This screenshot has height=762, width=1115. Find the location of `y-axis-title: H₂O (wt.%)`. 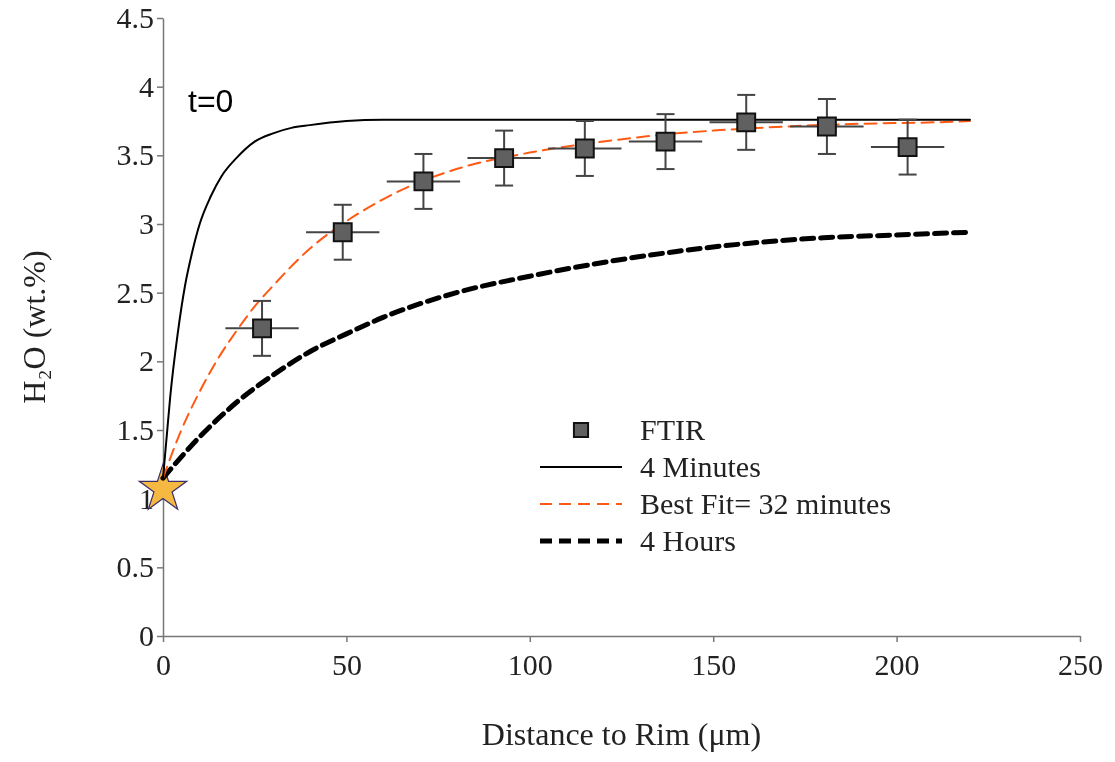

y-axis-title: H₂O (wt.%) is located at coordinates (34, 327).